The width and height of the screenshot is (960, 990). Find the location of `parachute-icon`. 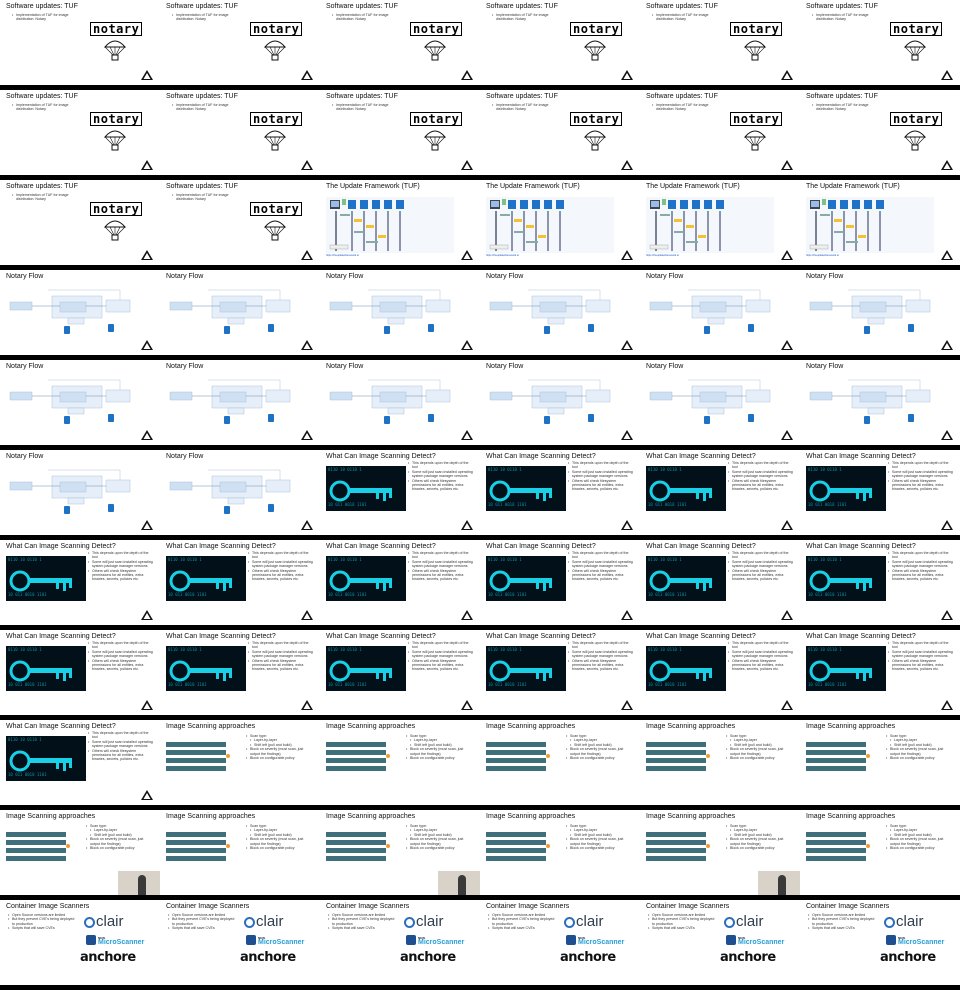

parachute-icon is located at coordinates (275, 50).